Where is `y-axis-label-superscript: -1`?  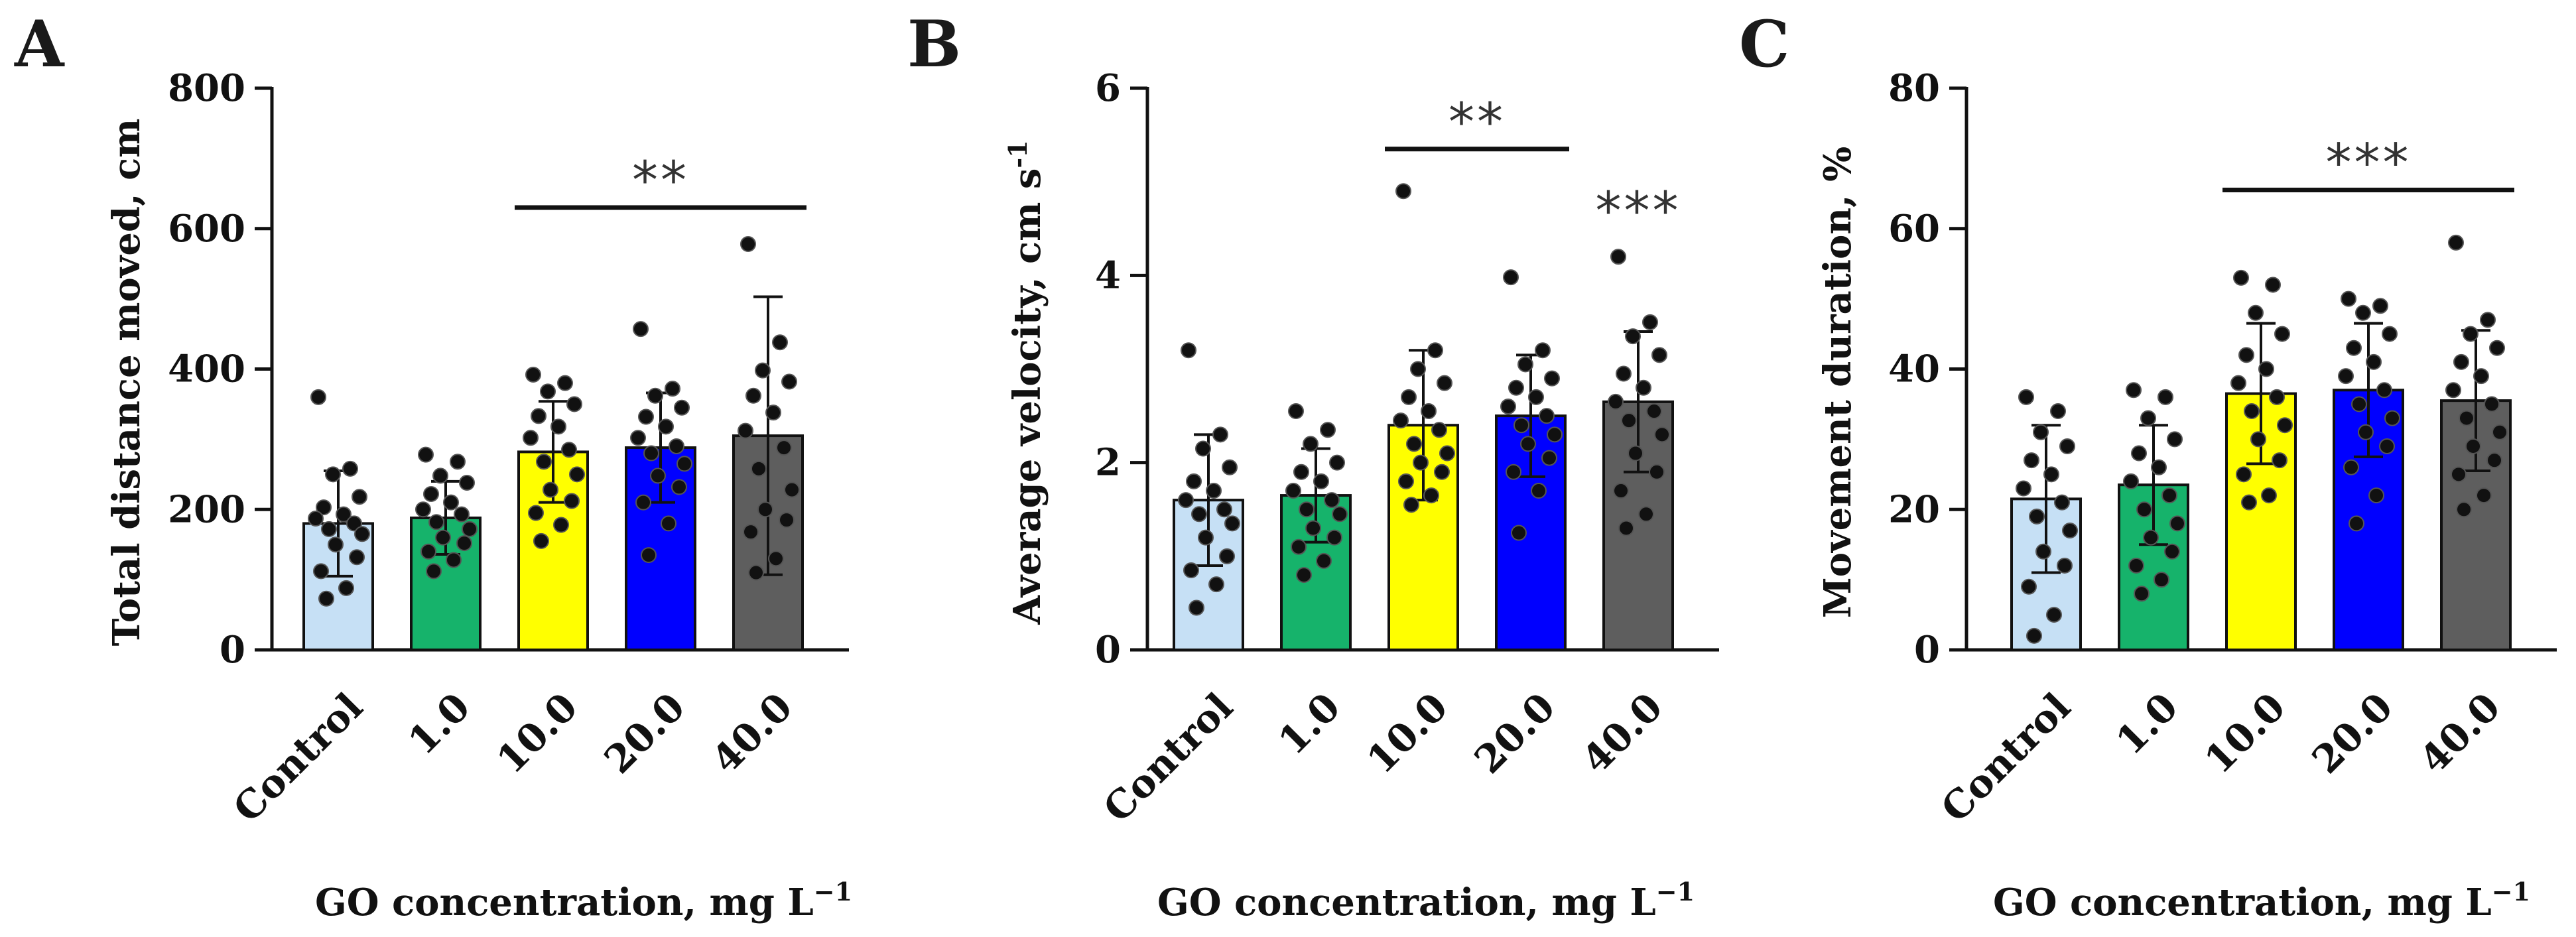 y-axis-label-superscript: -1 is located at coordinates (1018, 154).